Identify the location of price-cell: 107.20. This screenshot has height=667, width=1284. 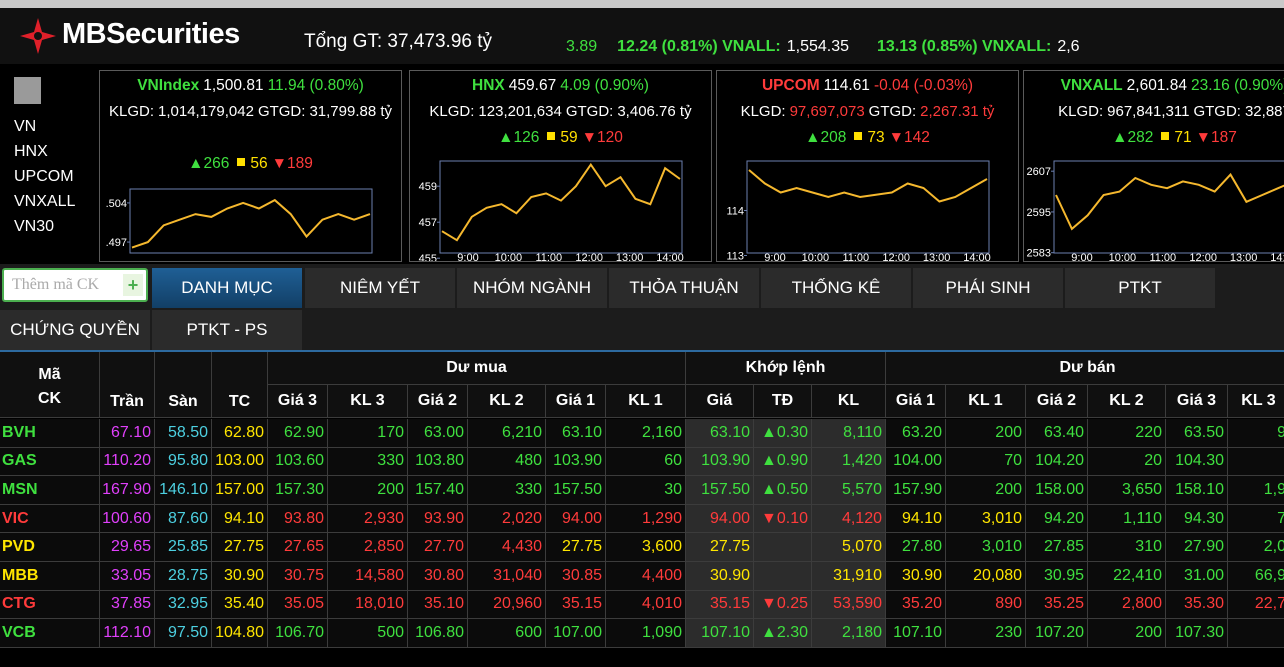
(1057, 633).